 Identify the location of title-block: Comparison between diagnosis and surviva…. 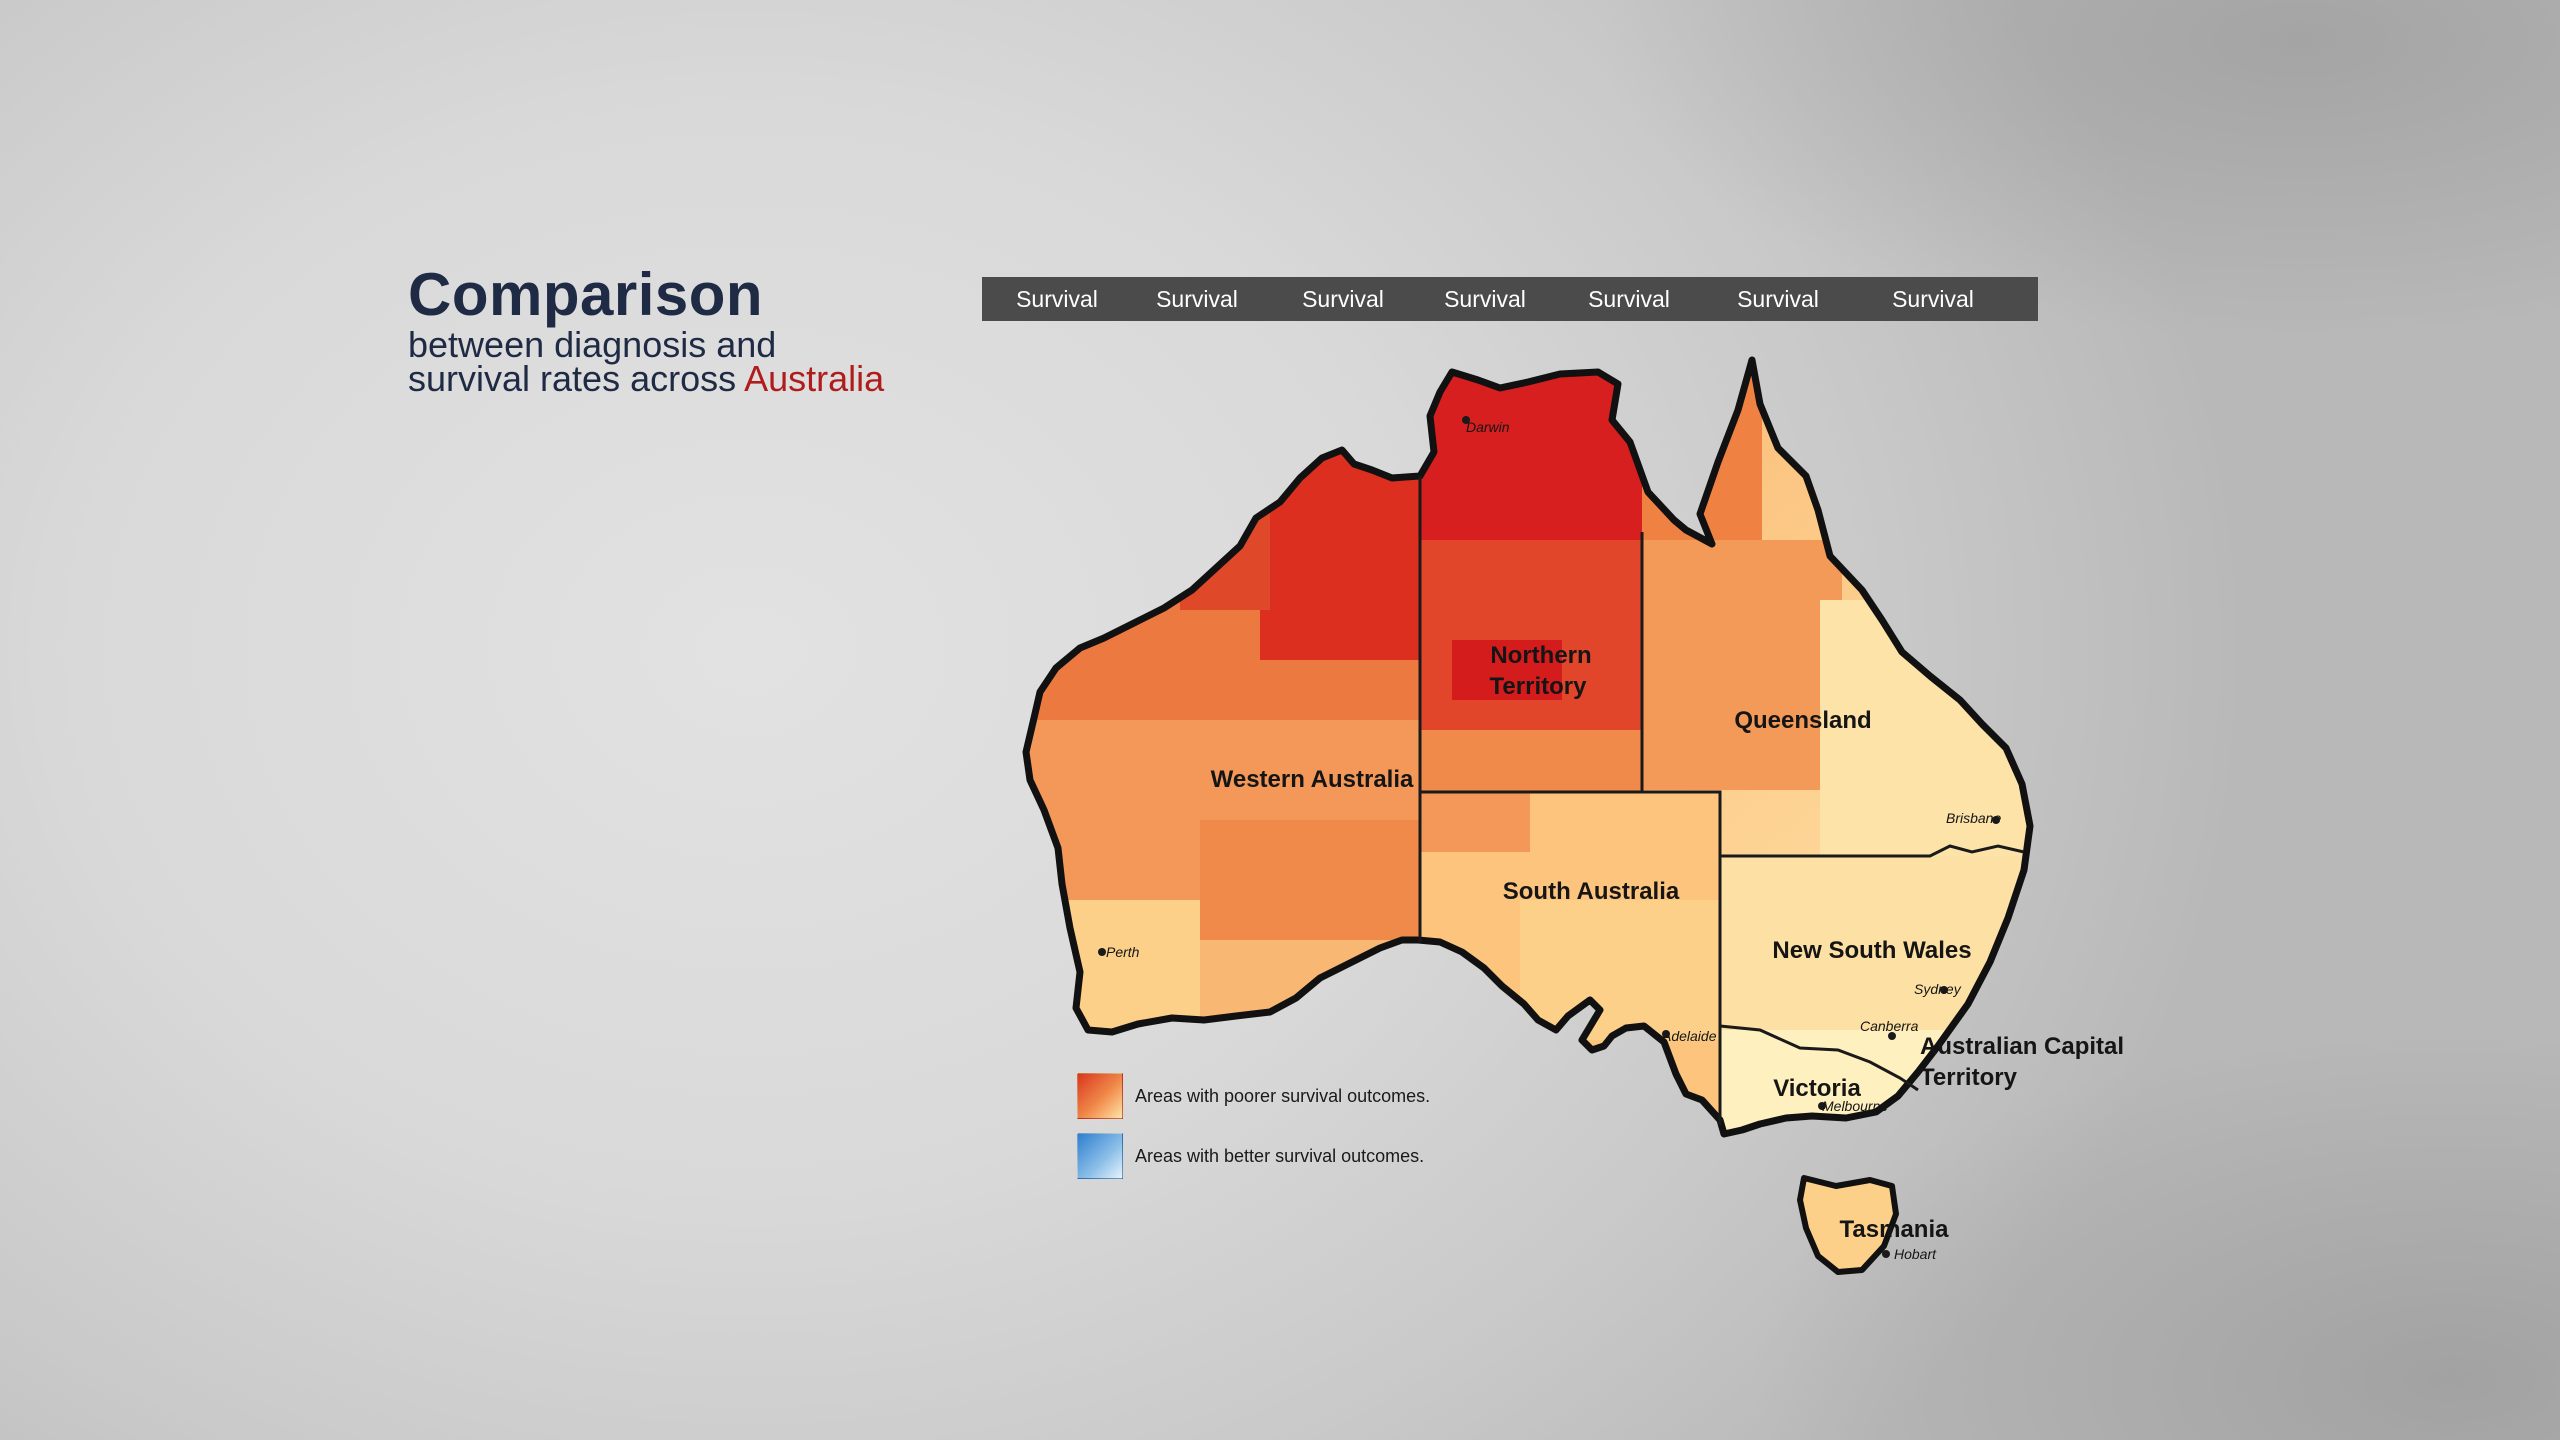
(646, 329).